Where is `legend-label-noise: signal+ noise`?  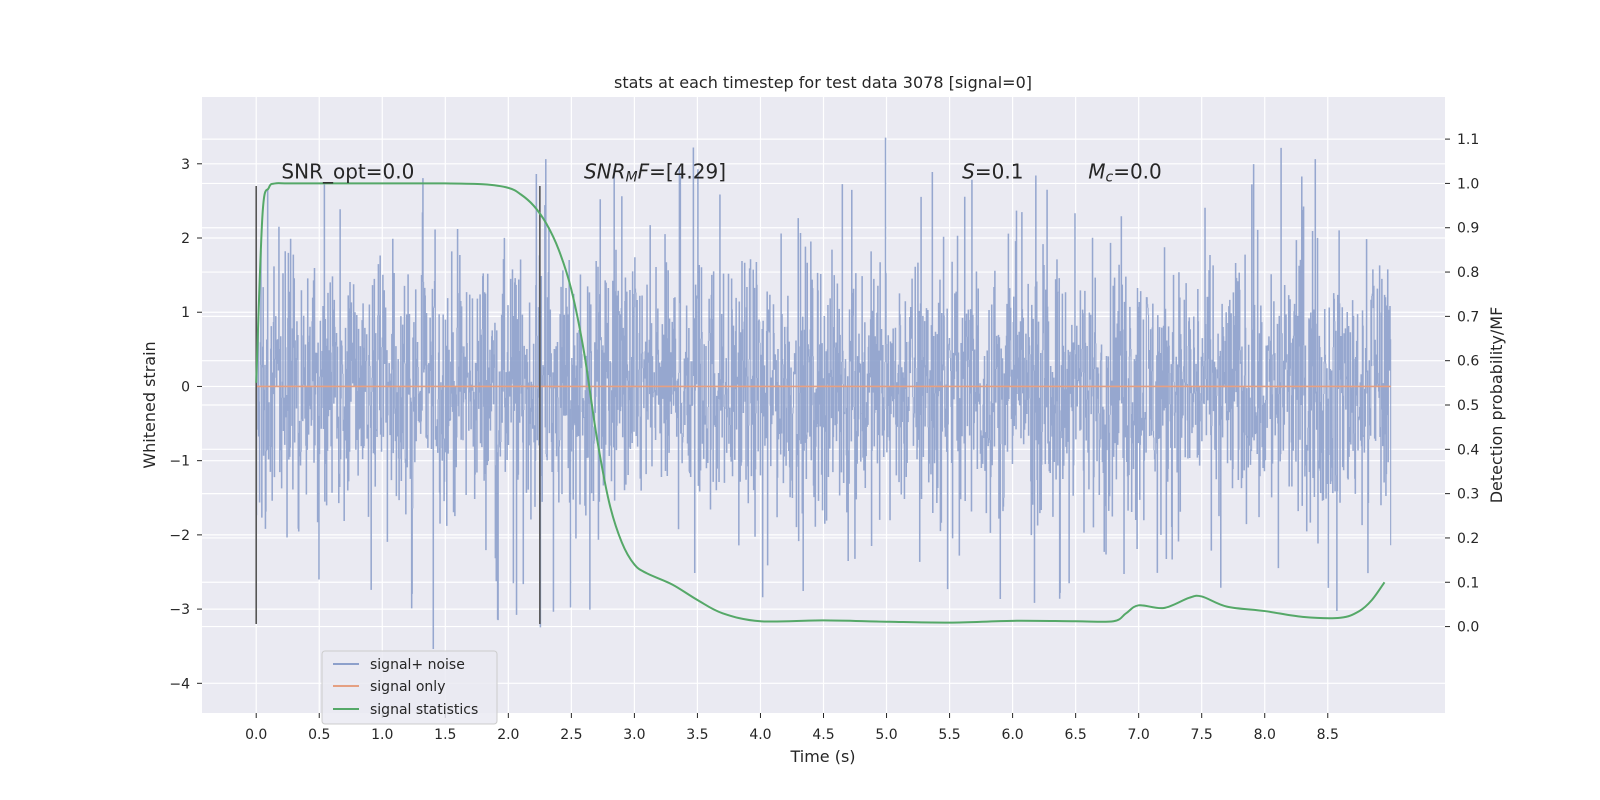 legend-label-noise: signal+ noise is located at coordinates (417, 665).